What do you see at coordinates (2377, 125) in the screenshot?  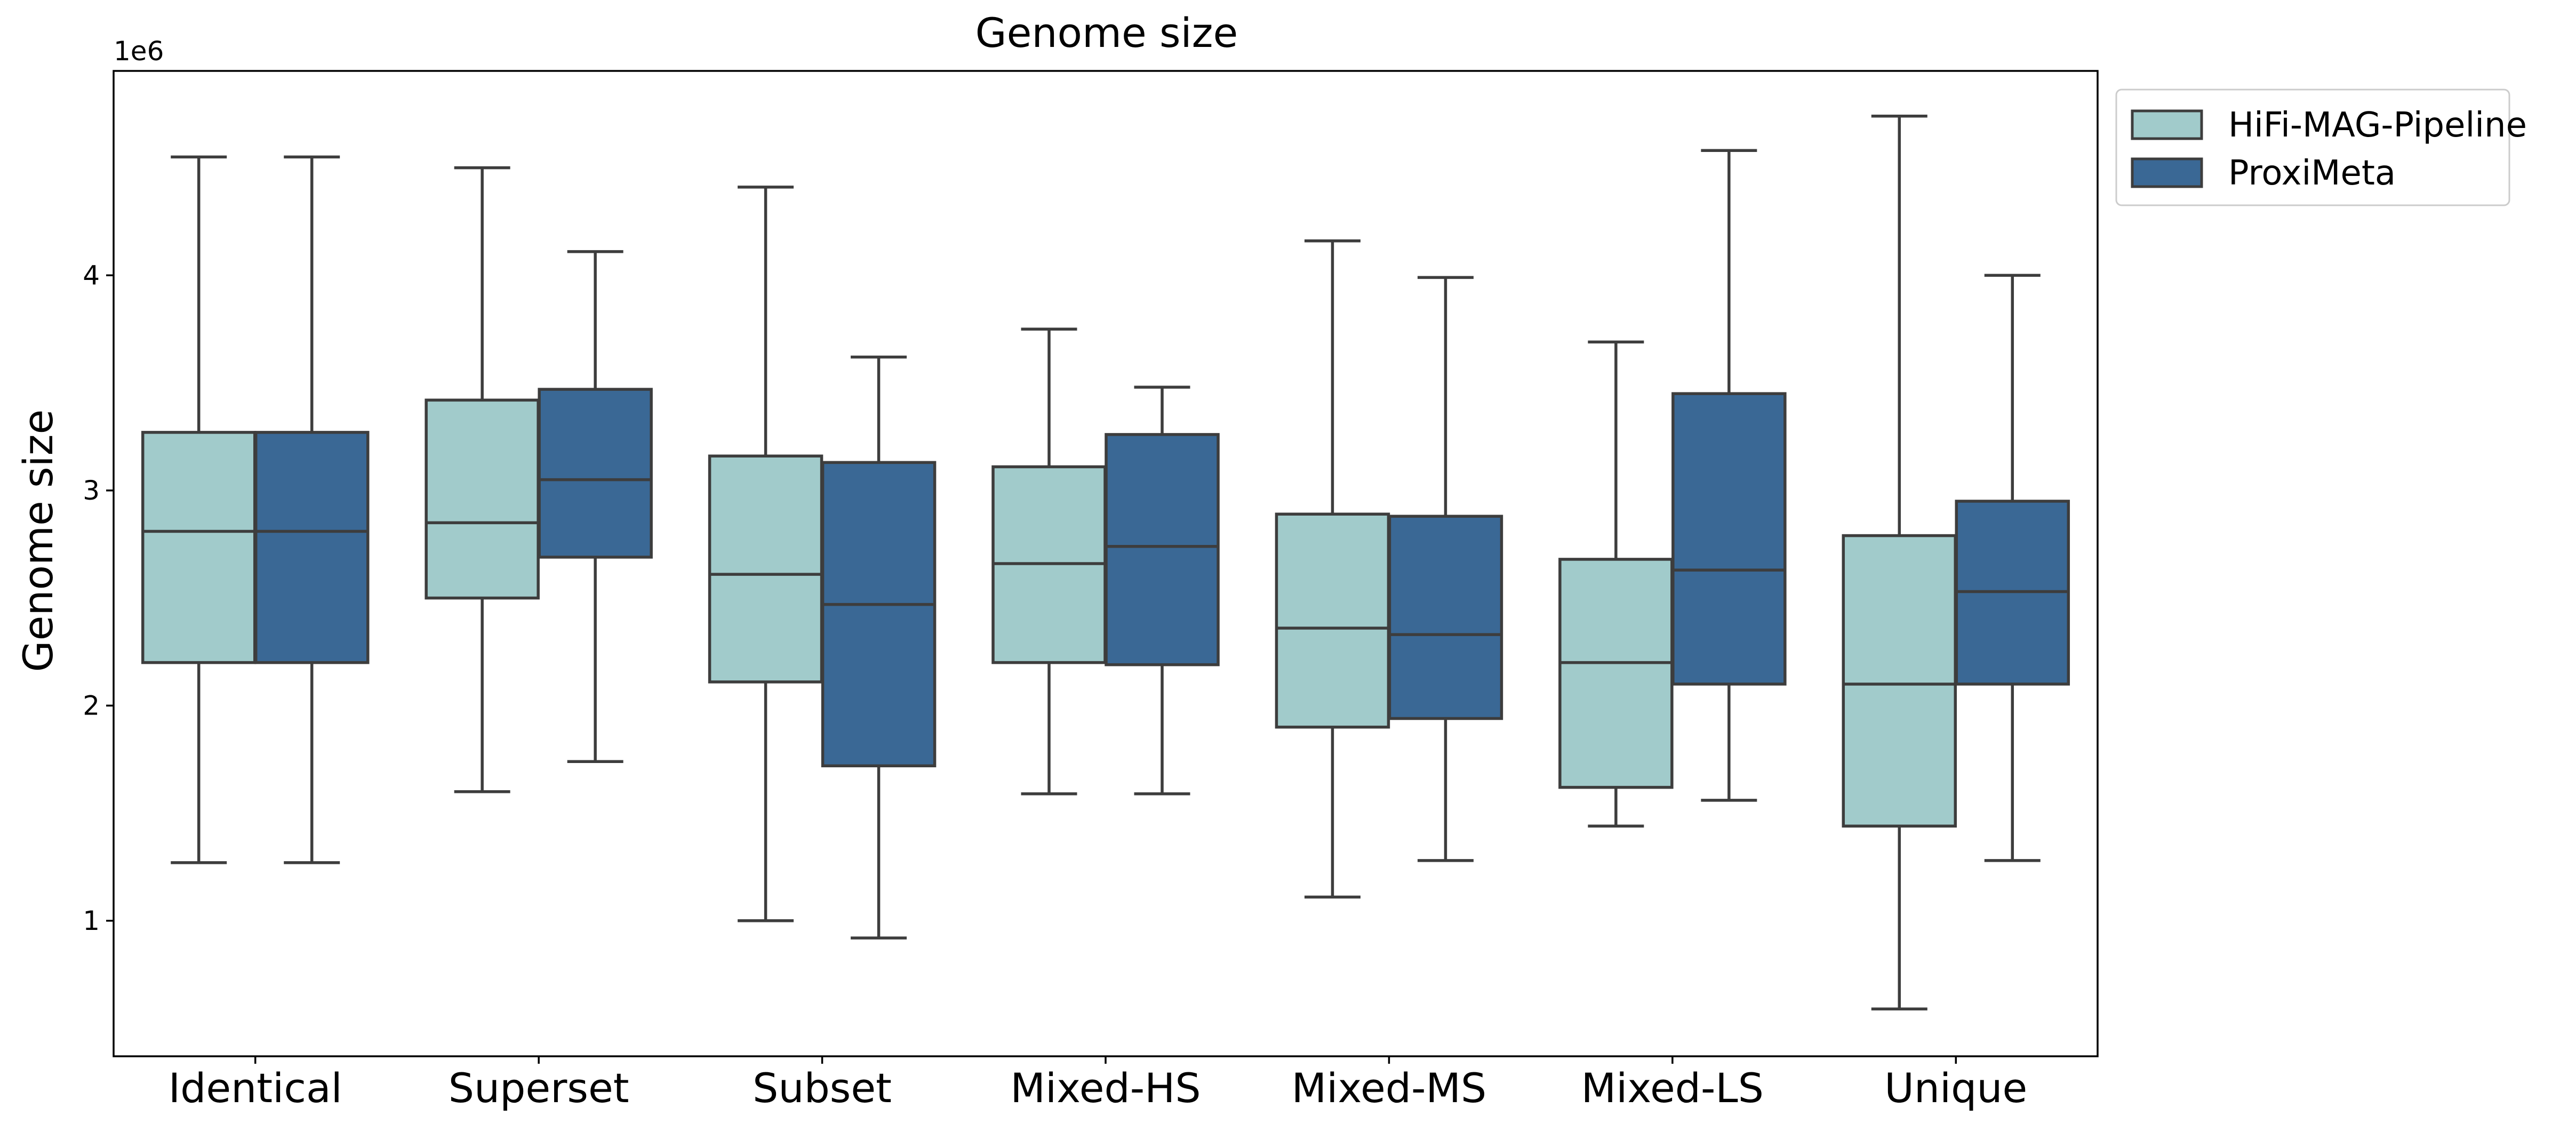 I see `legend-label: HiFi-MAG-Pipeline` at bounding box center [2377, 125].